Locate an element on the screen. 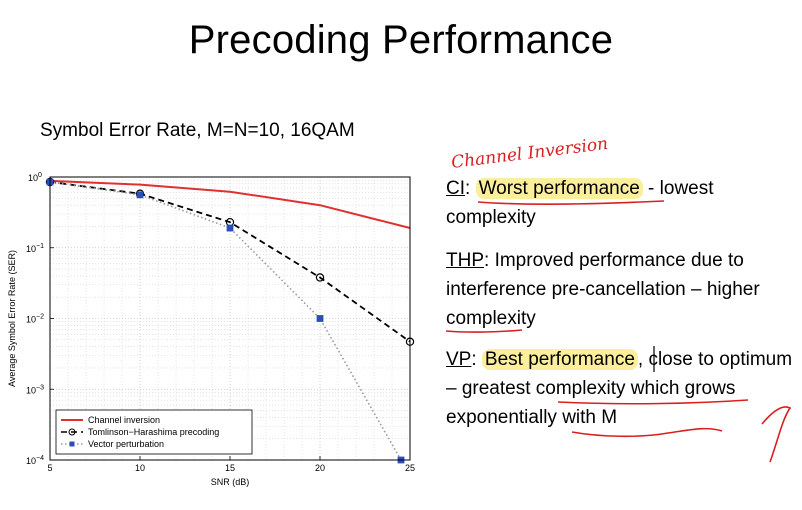  y-tick-label: 10⁻³ is located at coordinates (35, 389).